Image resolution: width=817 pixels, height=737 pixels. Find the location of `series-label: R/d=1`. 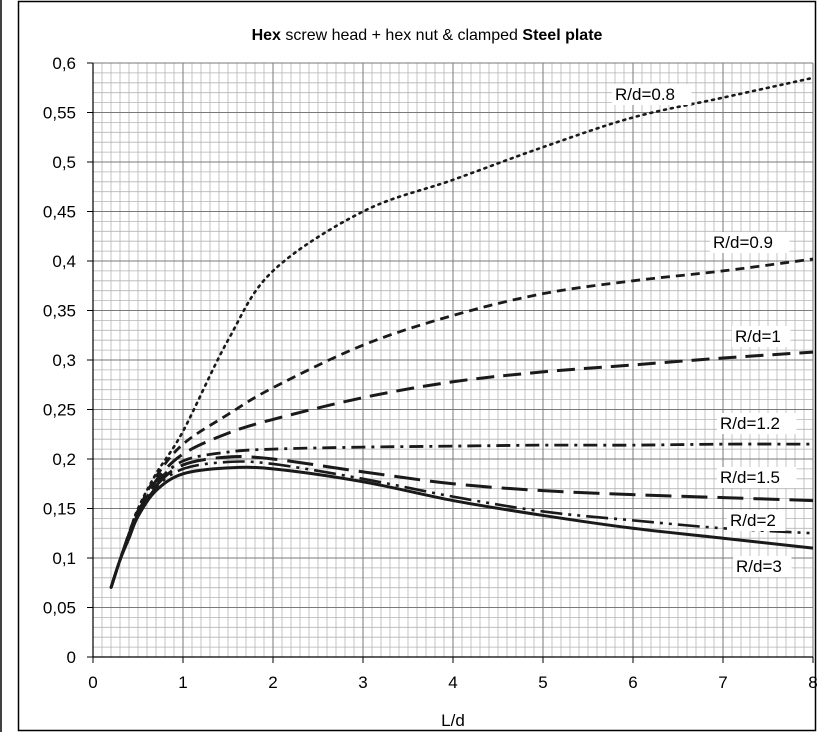

series-label: R/d=1 is located at coordinates (758, 336).